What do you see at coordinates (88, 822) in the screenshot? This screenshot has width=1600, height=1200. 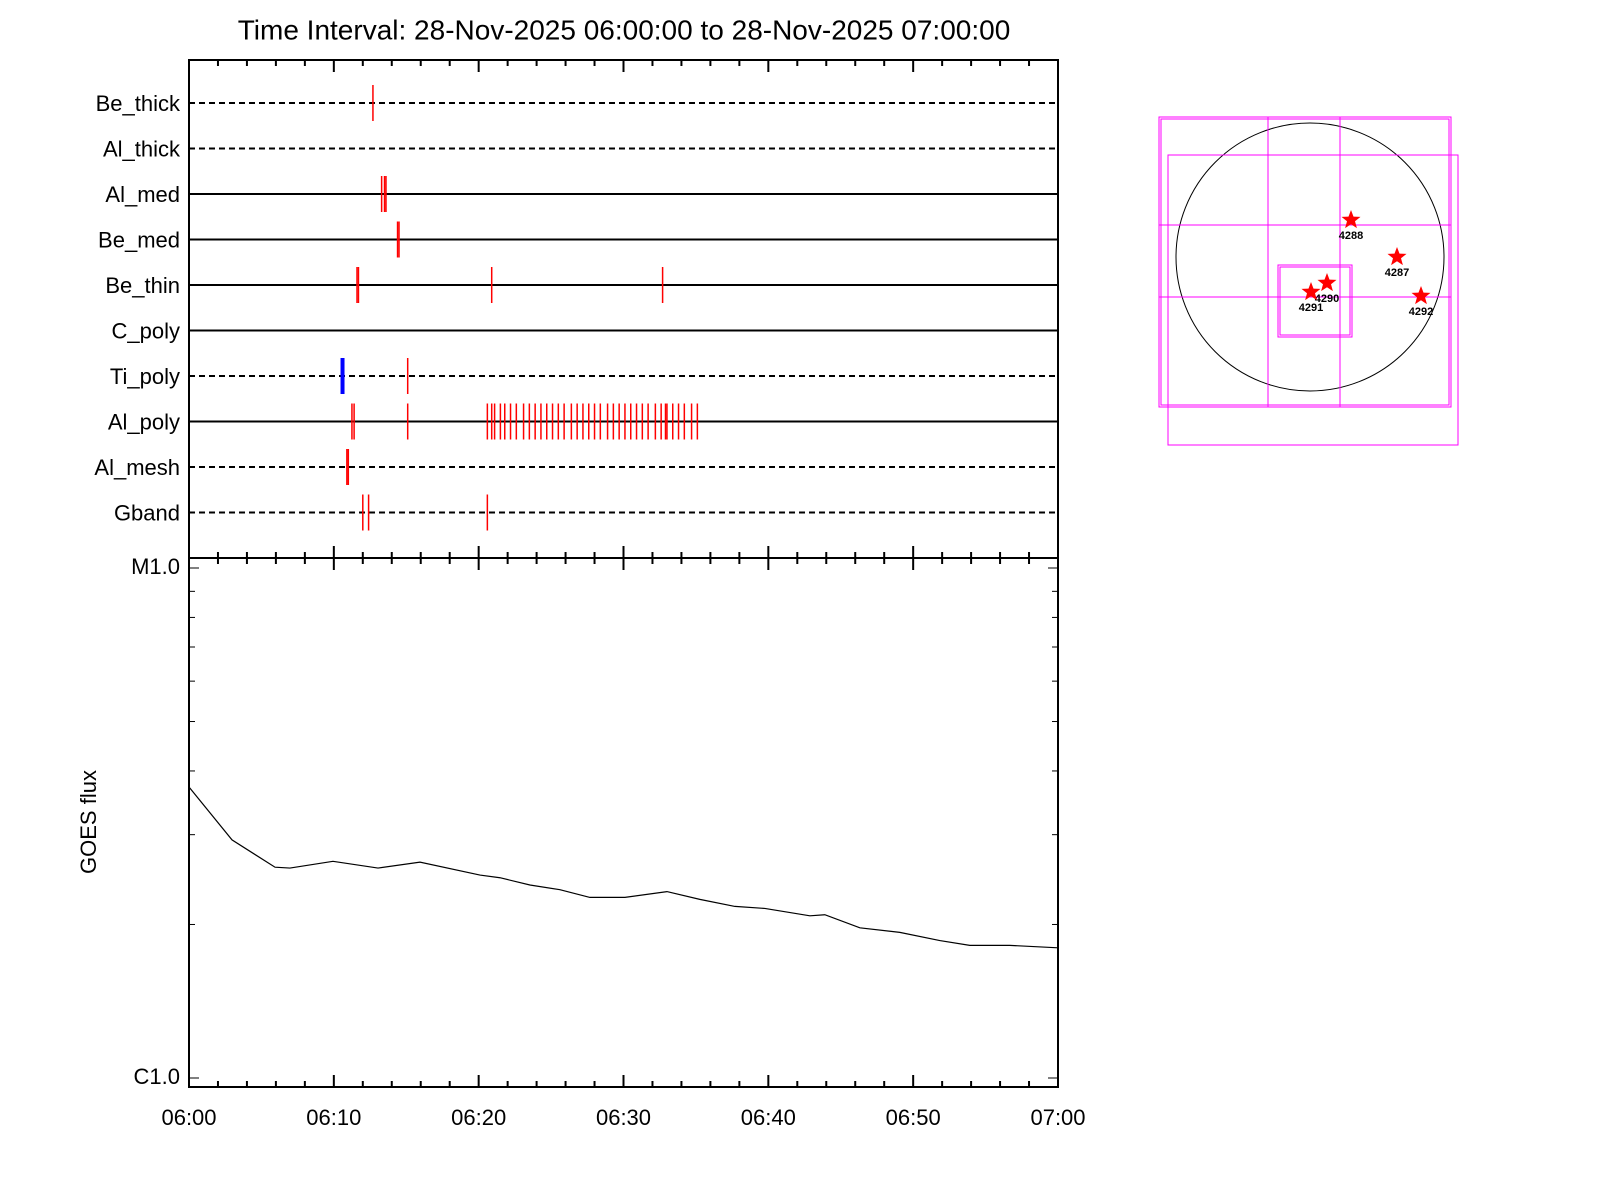 I see `y-axis-label: GOES flux` at bounding box center [88, 822].